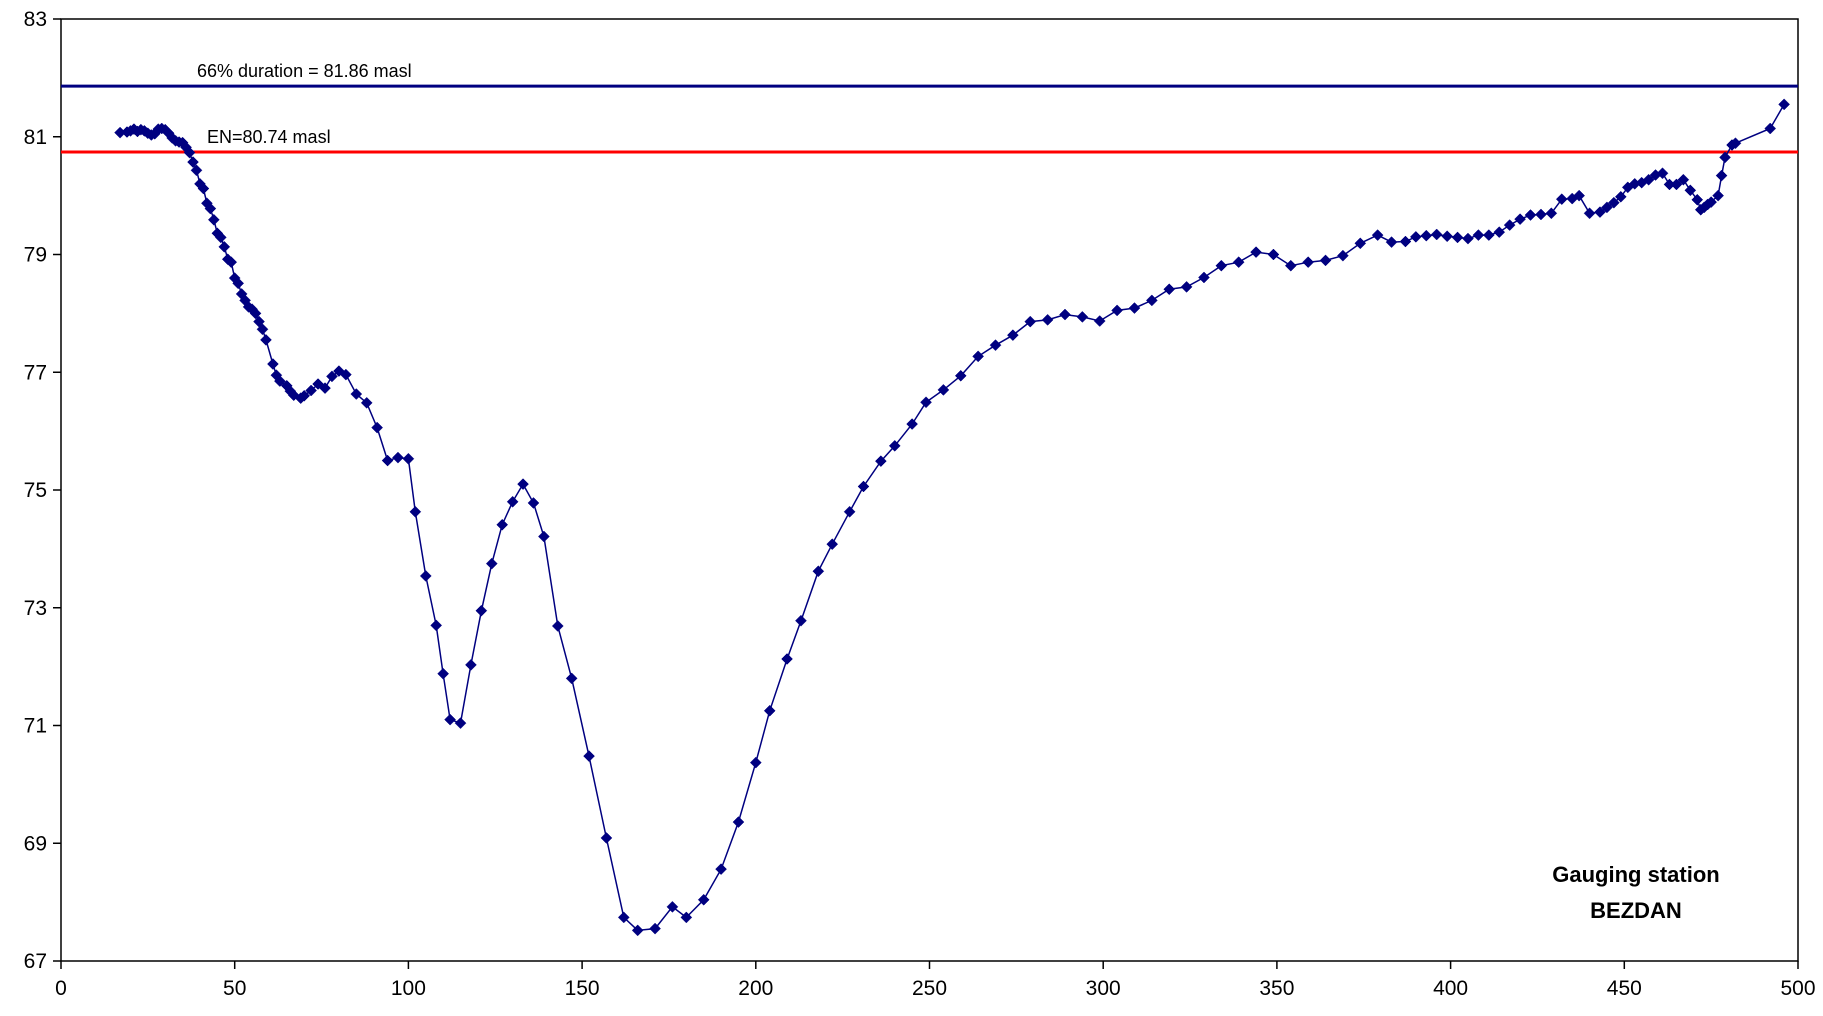  What do you see at coordinates (1450, 988) in the screenshot?
I see `x-tick-label: 400` at bounding box center [1450, 988].